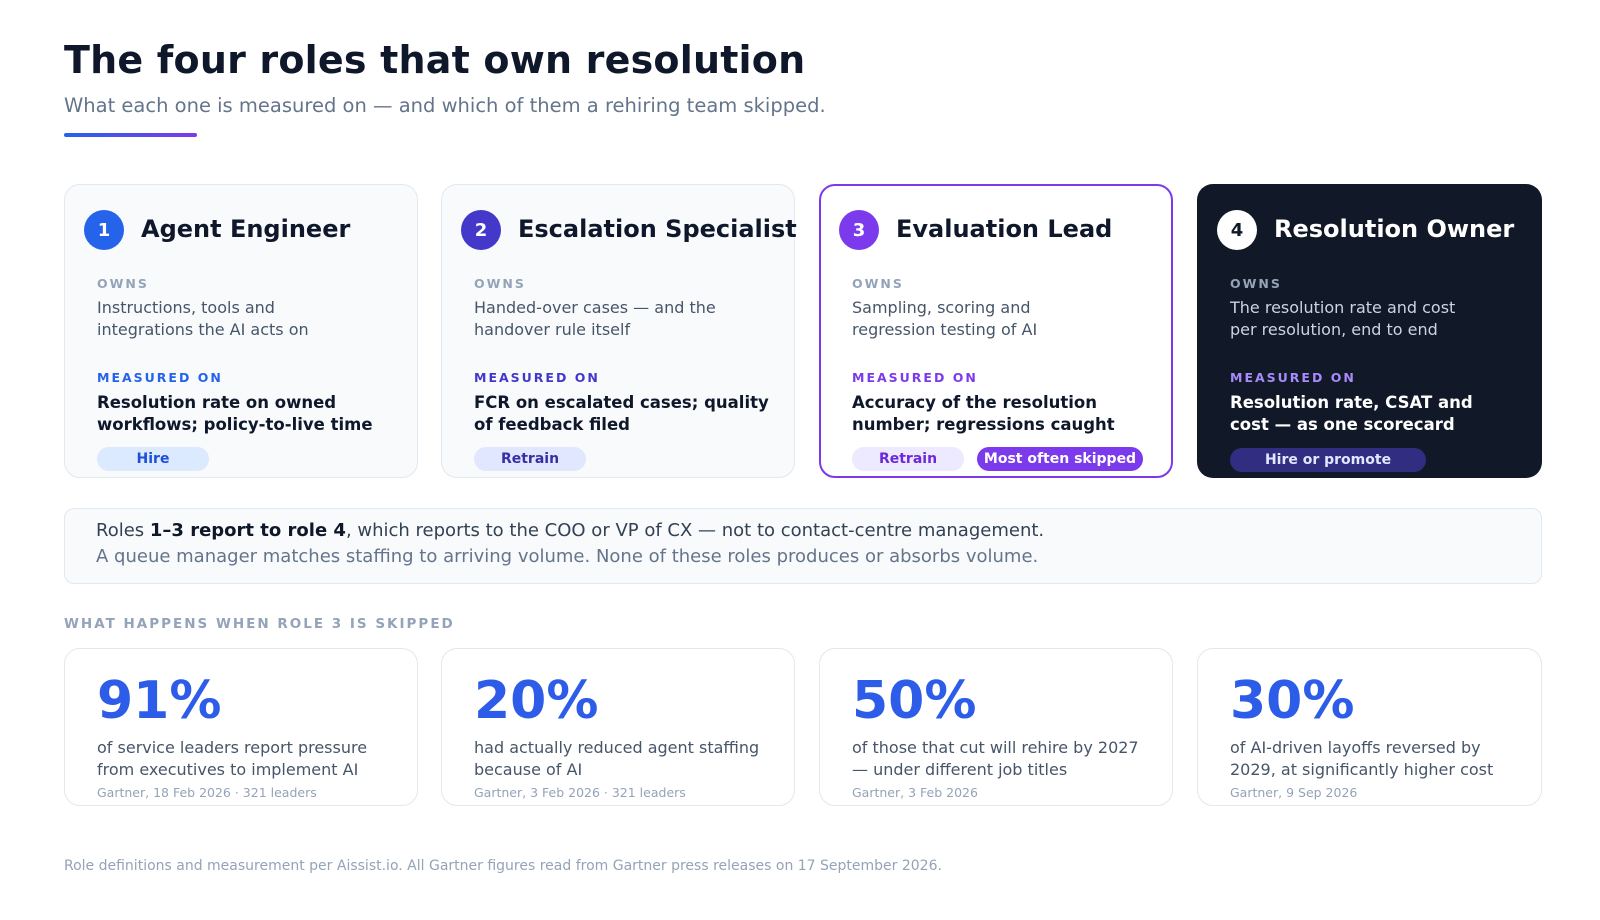  Describe the element at coordinates (1328, 460) in the screenshot. I see `action-tag: Hire or promote` at that location.